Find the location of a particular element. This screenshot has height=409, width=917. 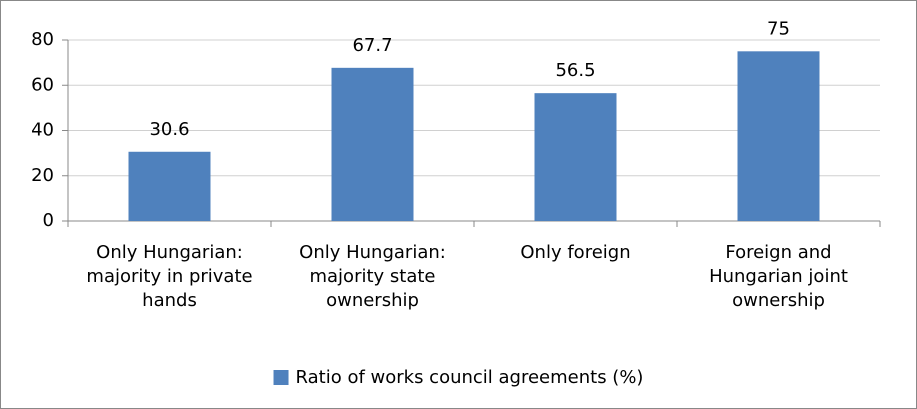

data-label: 75 is located at coordinates (778, 28).